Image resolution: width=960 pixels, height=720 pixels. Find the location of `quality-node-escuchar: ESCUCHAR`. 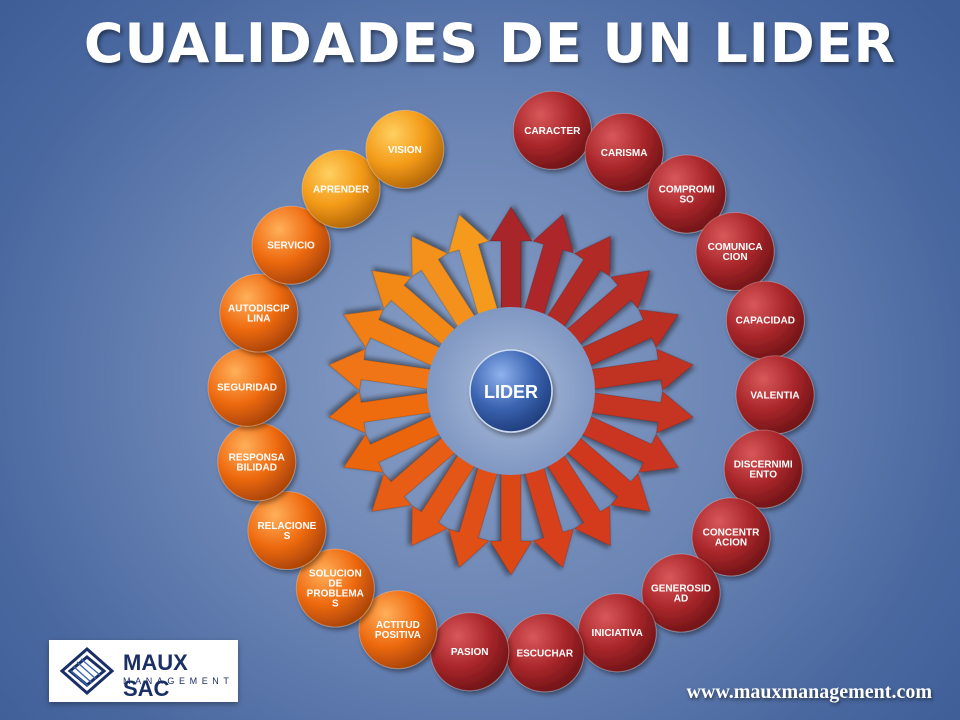

quality-node-escuchar: ESCUCHAR is located at coordinates (545, 653).